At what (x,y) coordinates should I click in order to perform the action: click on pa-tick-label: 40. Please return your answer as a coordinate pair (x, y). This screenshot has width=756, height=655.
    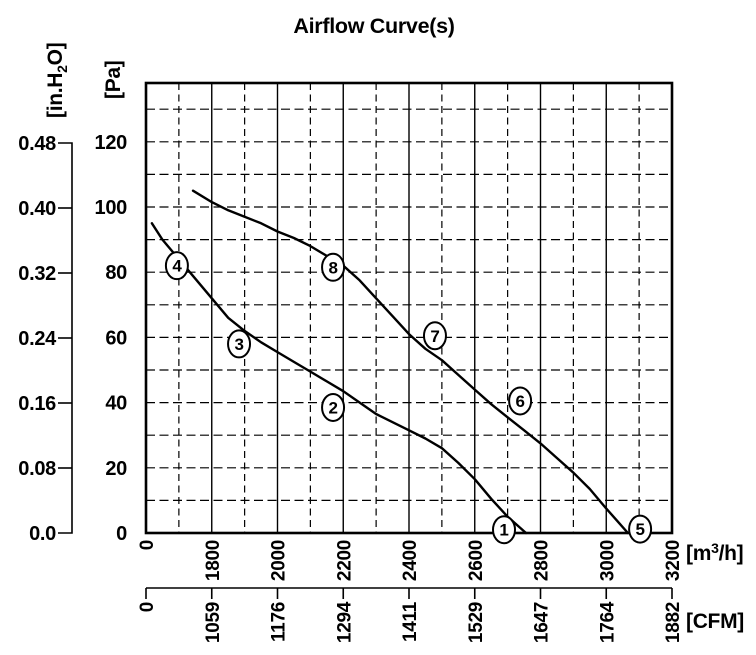
    Looking at the image, I should click on (116, 404).